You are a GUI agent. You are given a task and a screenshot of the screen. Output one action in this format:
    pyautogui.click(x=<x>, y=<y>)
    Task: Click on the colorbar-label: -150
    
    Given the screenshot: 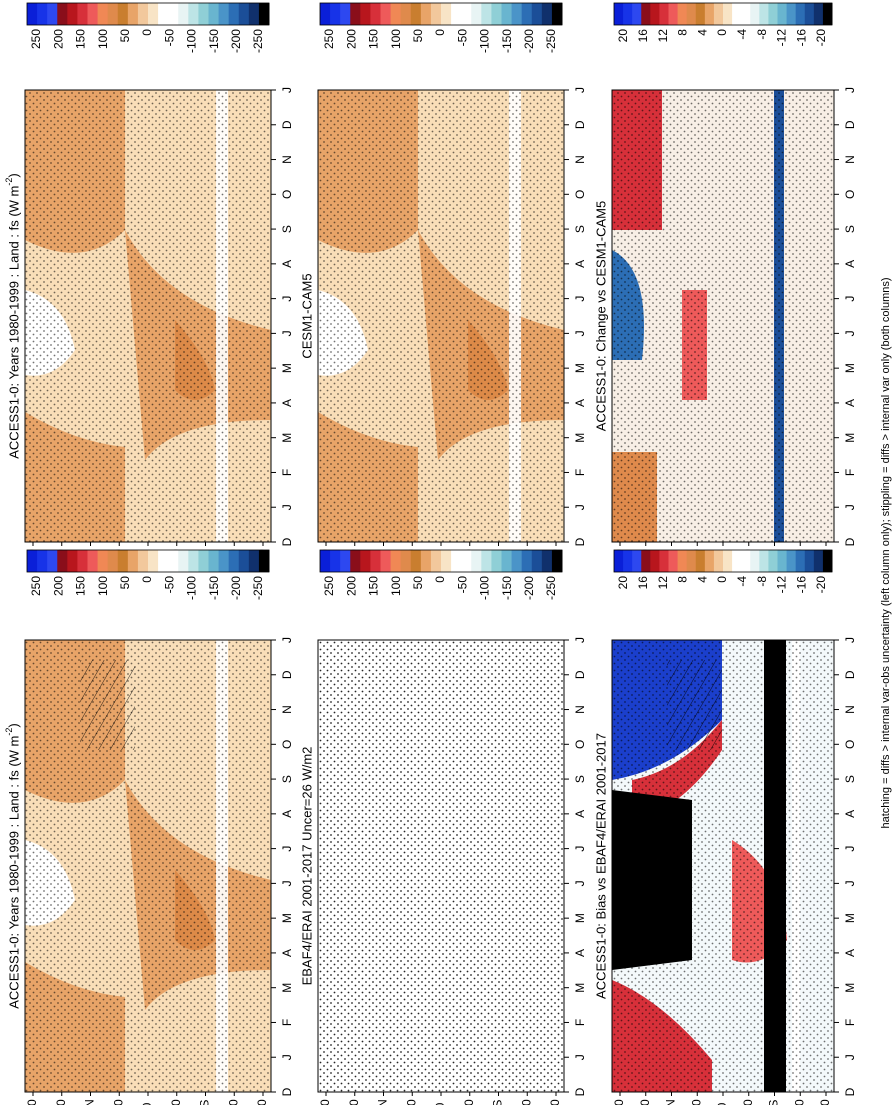 What is the action you would take?
    pyautogui.click(x=507, y=588)
    